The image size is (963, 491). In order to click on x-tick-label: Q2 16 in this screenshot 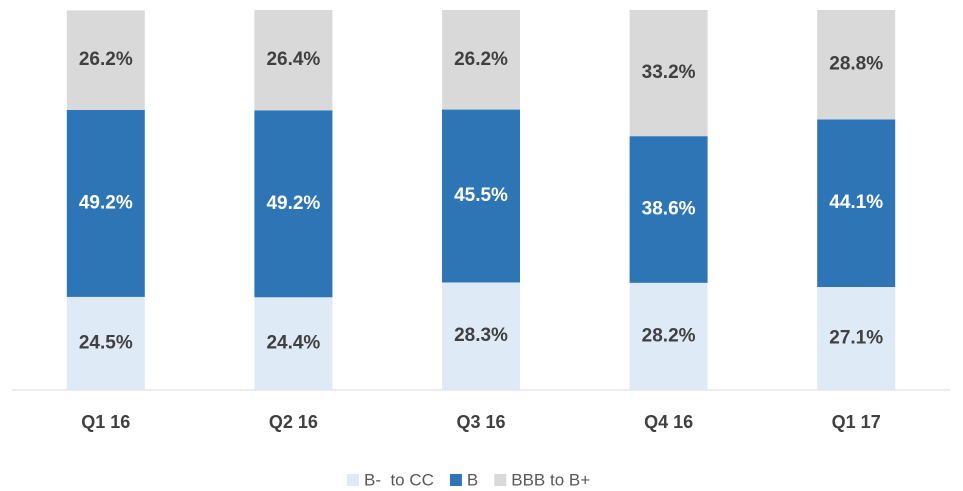, I will do `click(293, 422)`.